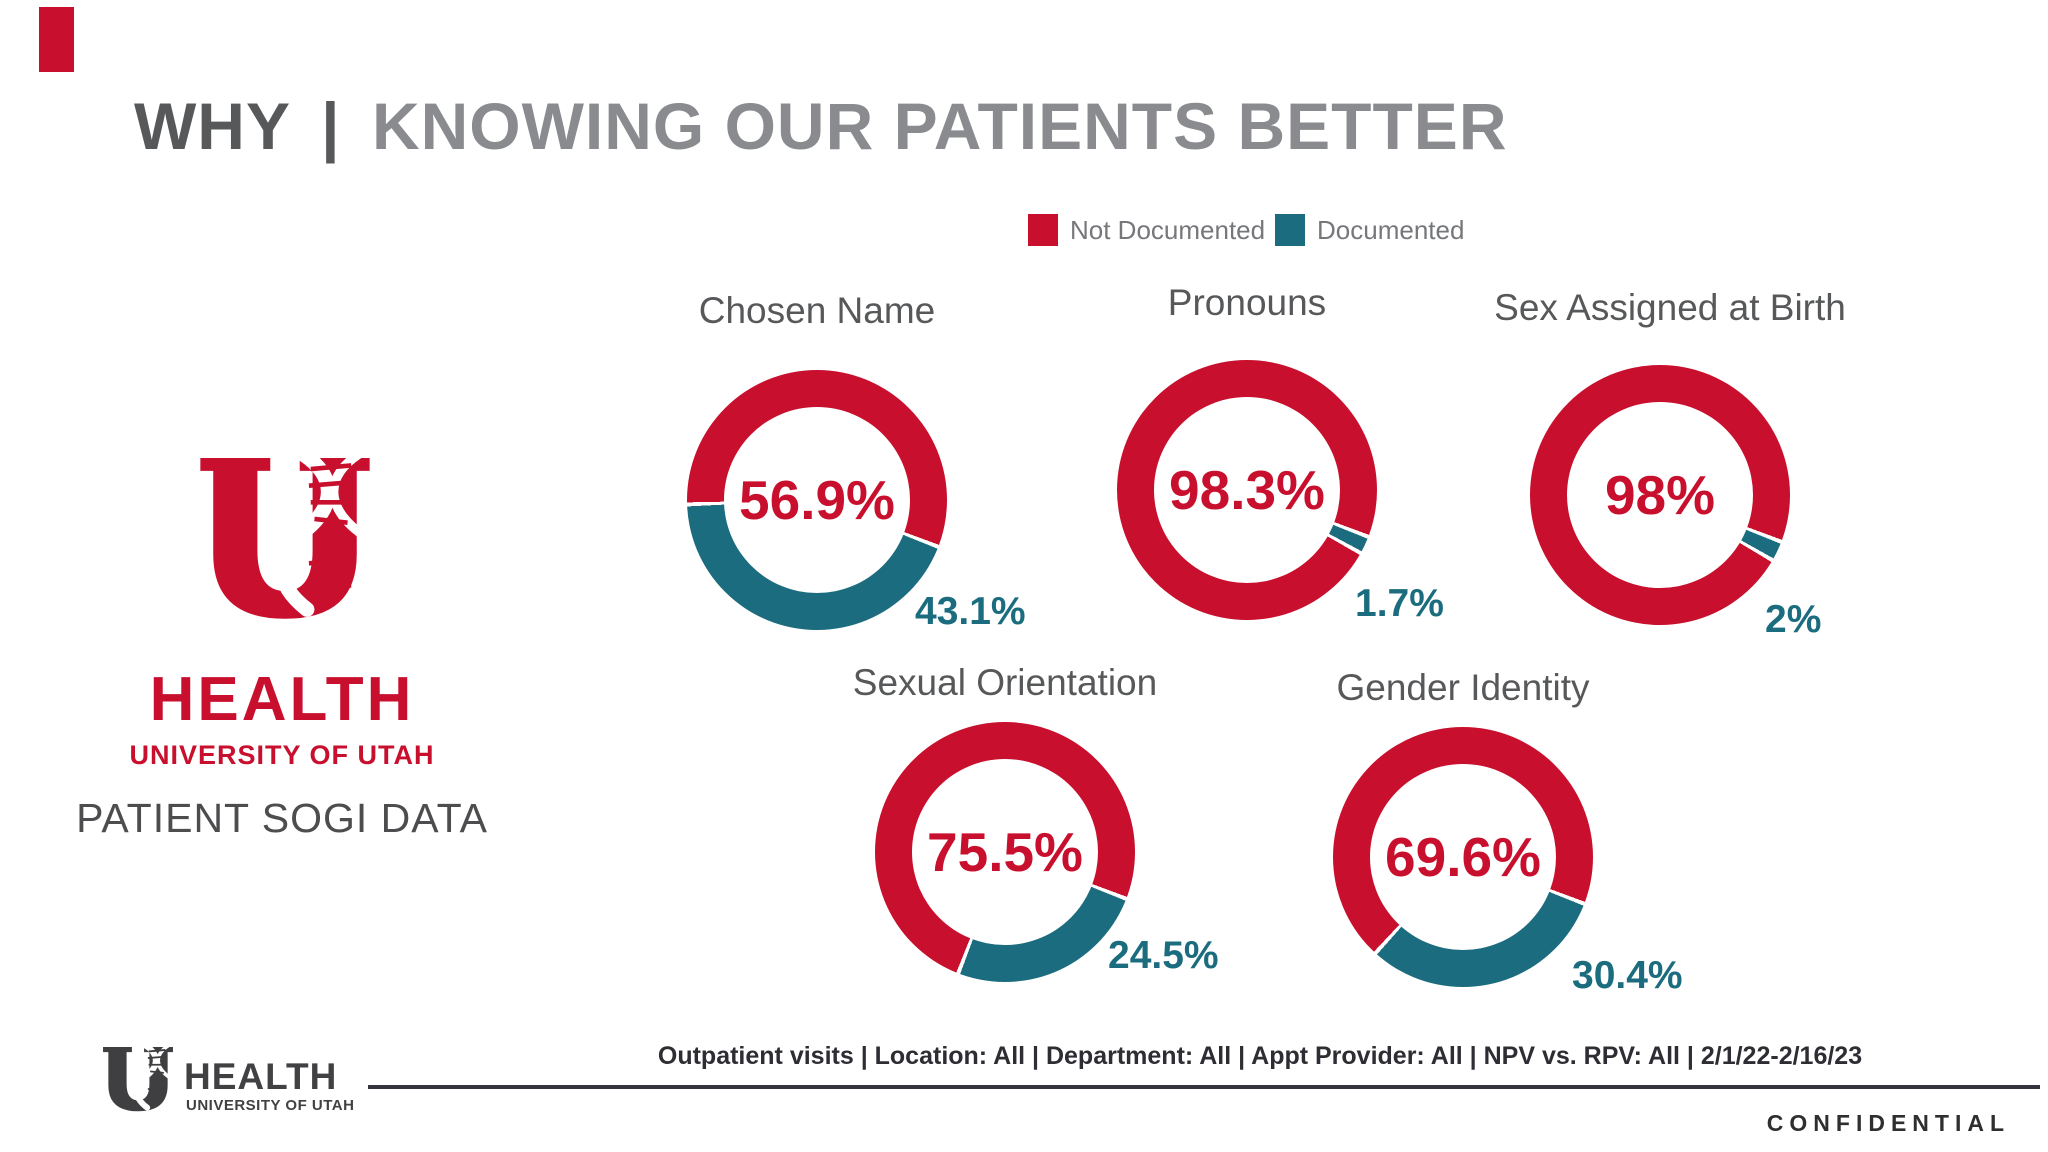  What do you see at coordinates (1247, 302) in the screenshot?
I see `donut-title-pronouns: Pronouns` at bounding box center [1247, 302].